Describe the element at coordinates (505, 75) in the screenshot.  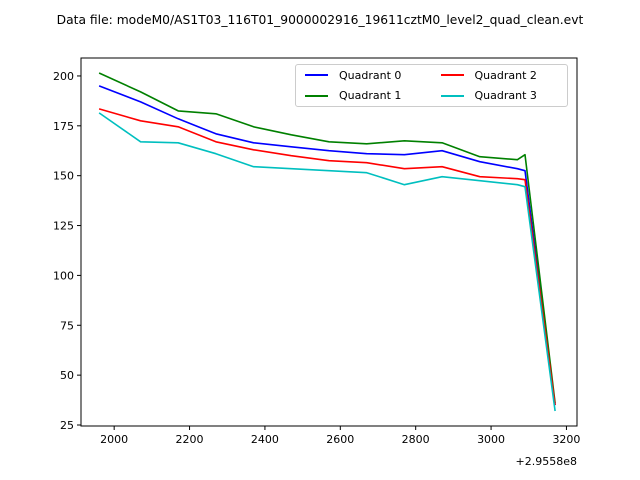
I see `legend-label-quadrant-2: Quadrant 2` at that location.